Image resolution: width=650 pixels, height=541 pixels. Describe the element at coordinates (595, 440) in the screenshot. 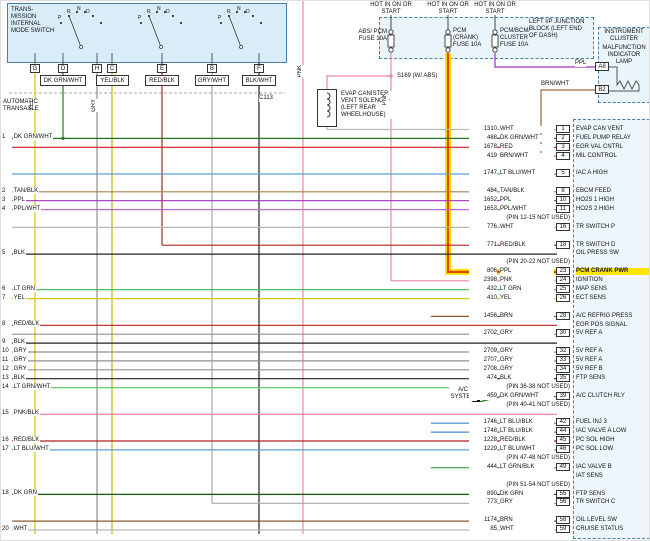

I see `pcm-function-label: PC SOL HIGH` at that location.